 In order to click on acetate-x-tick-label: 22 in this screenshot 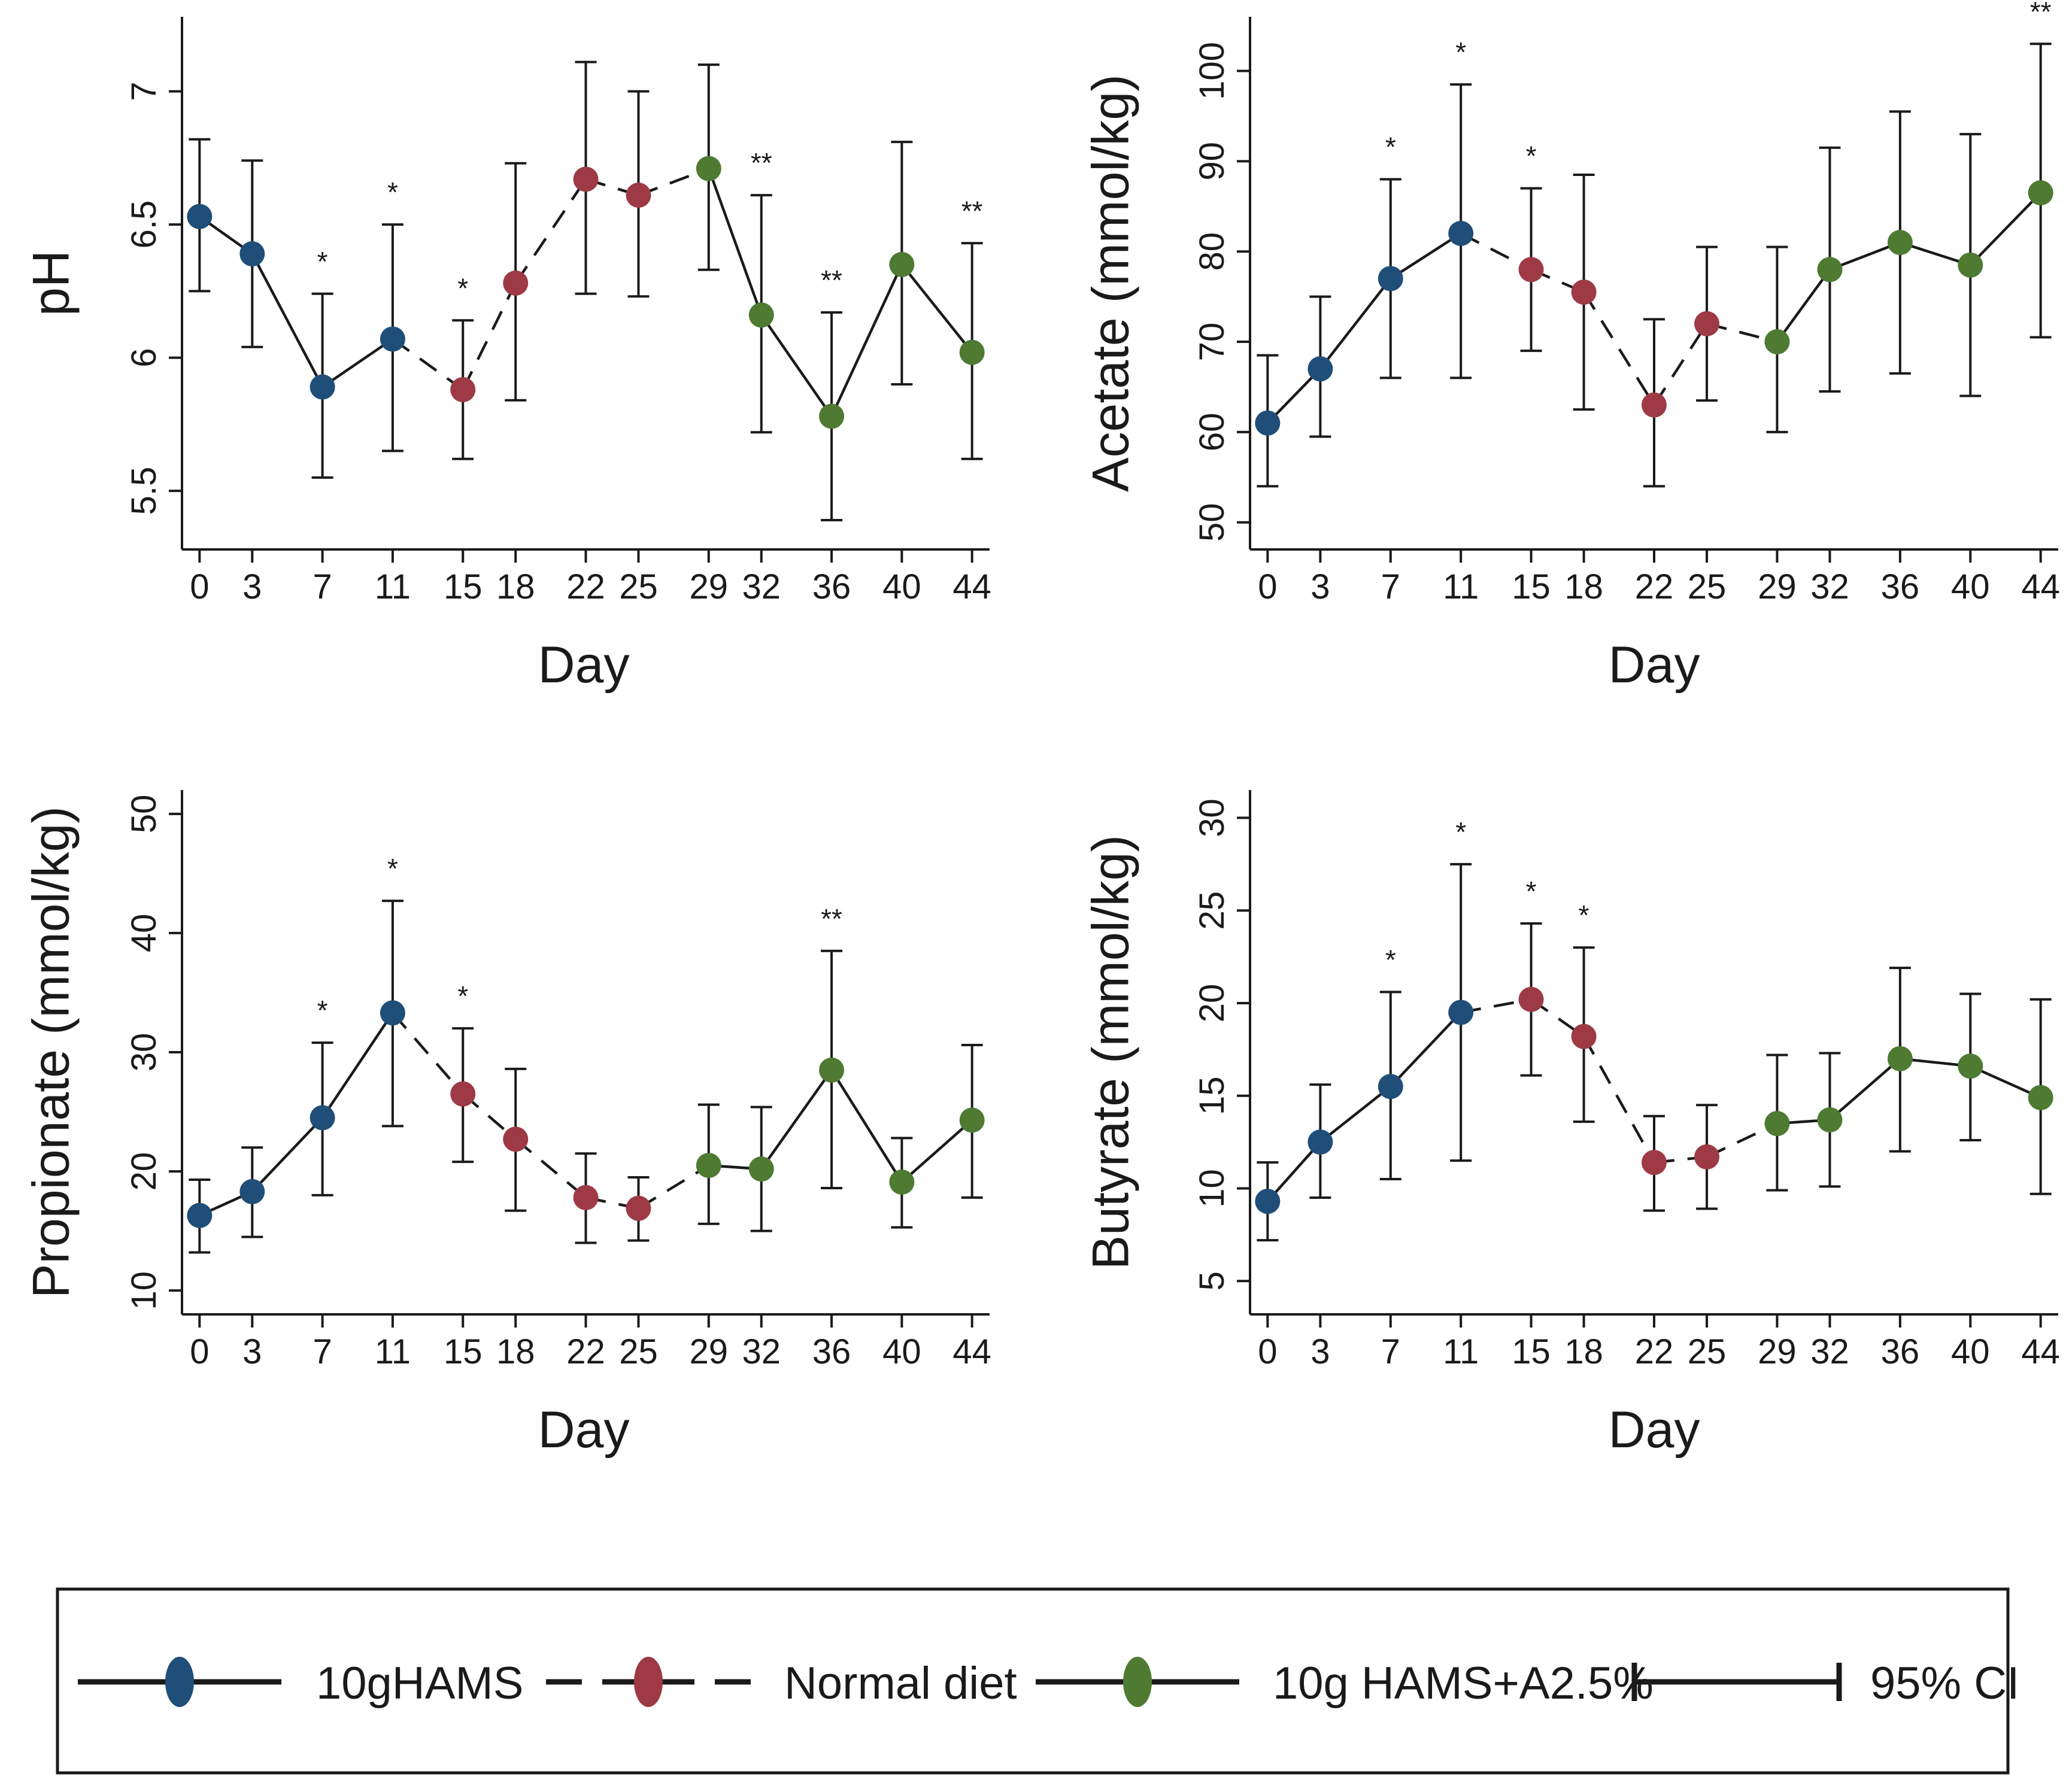, I will do `click(1655, 586)`.